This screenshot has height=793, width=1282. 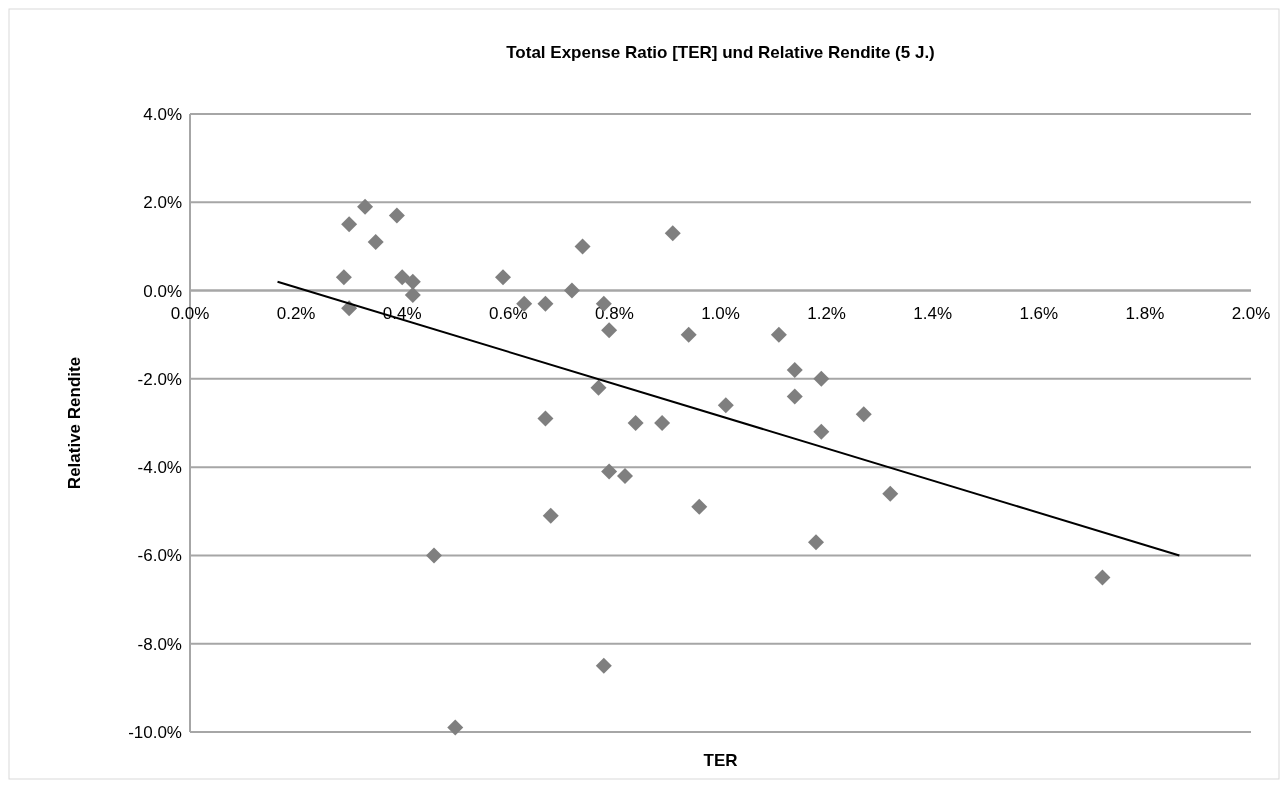 What do you see at coordinates (159, 379) in the screenshot?
I see `y-tick-label: -2.0%` at bounding box center [159, 379].